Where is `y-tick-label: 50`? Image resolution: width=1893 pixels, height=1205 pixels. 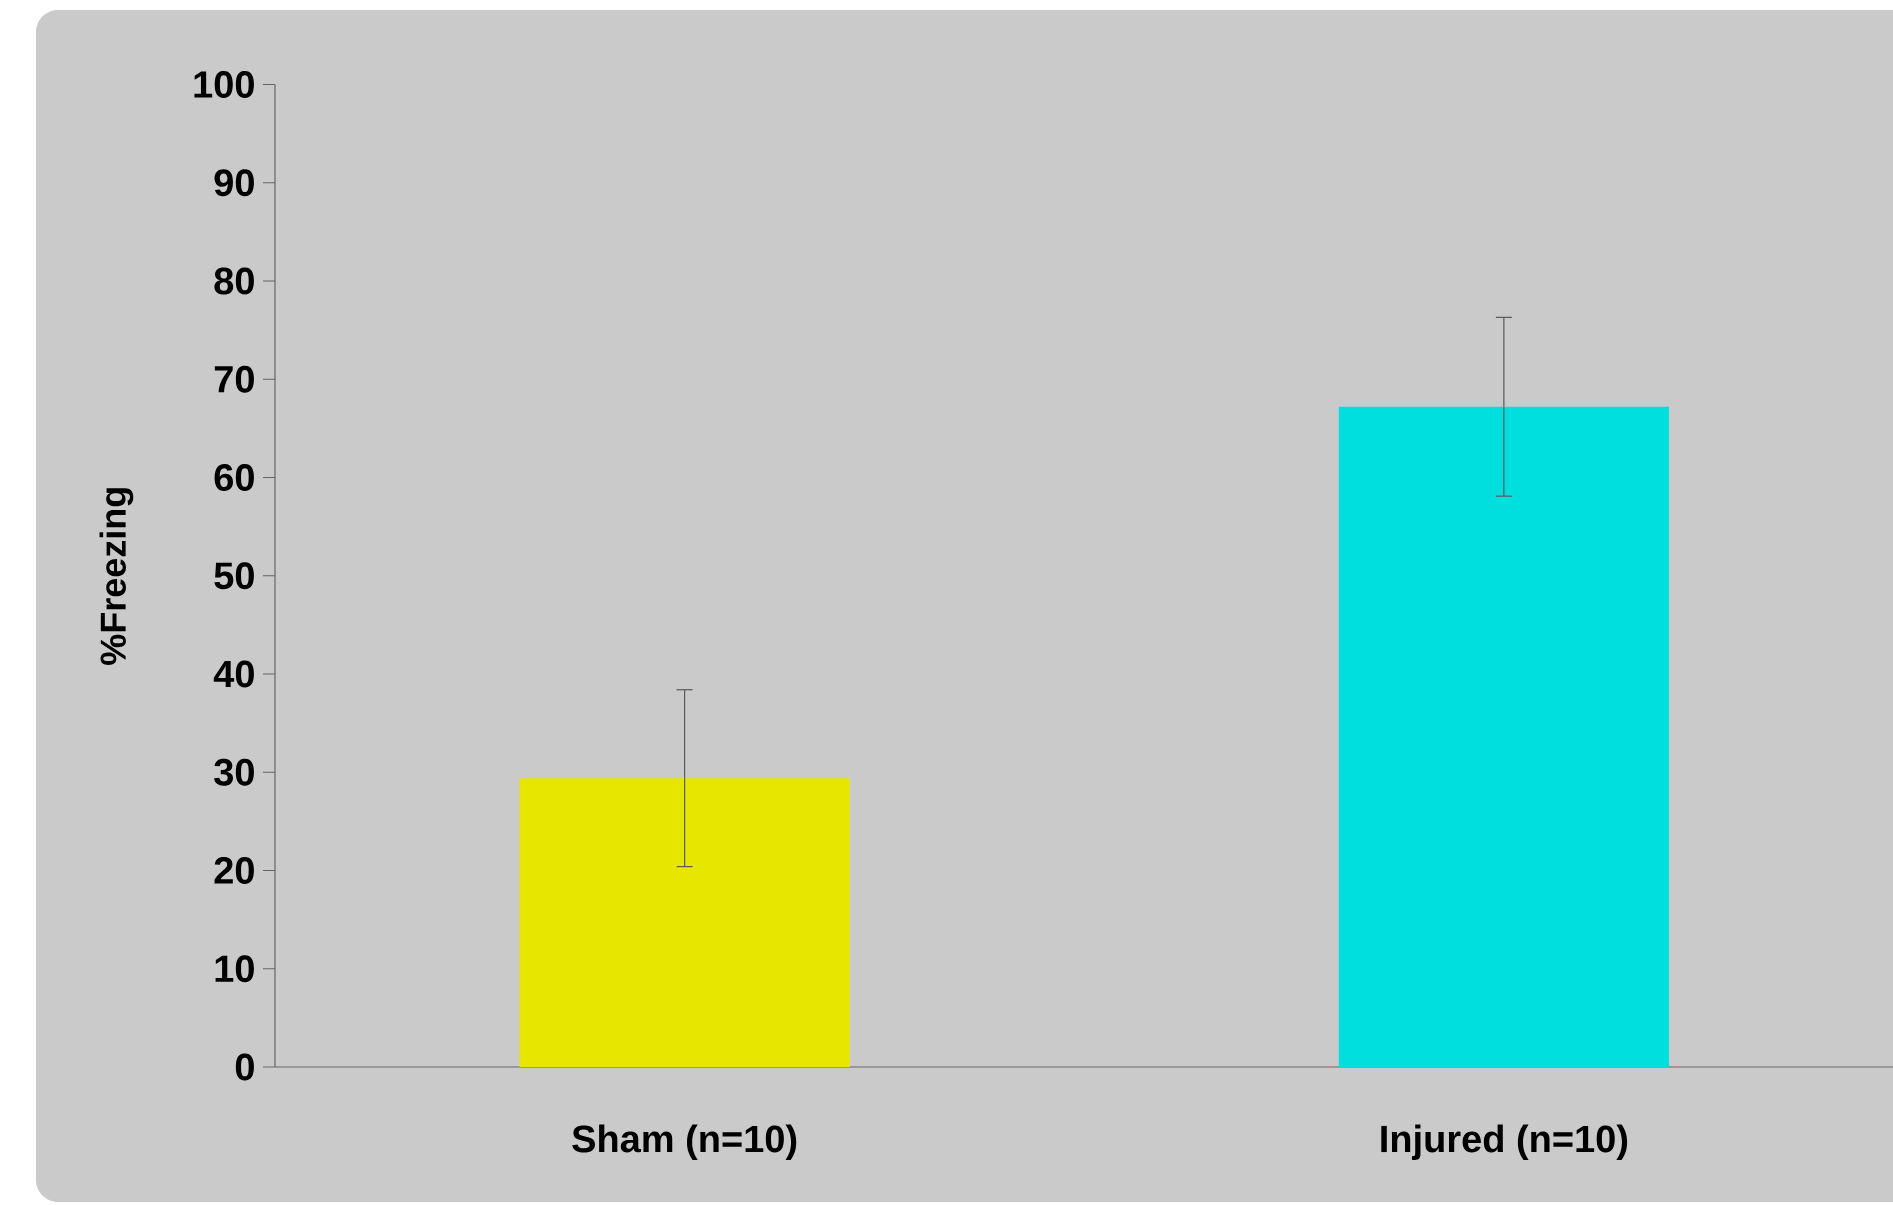 y-tick-label: 50 is located at coordinates (234, 576).